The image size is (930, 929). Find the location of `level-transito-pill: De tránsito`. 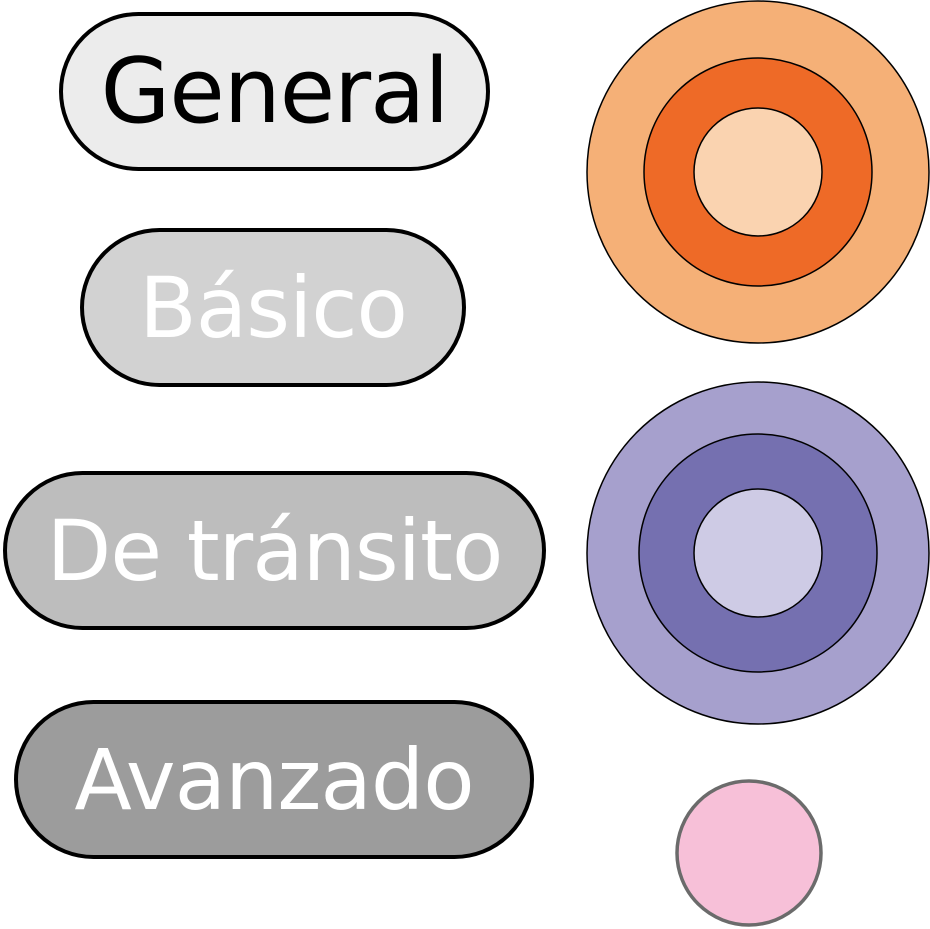

level-transito-pill: De tránsito is located at coordinates (274, 550).